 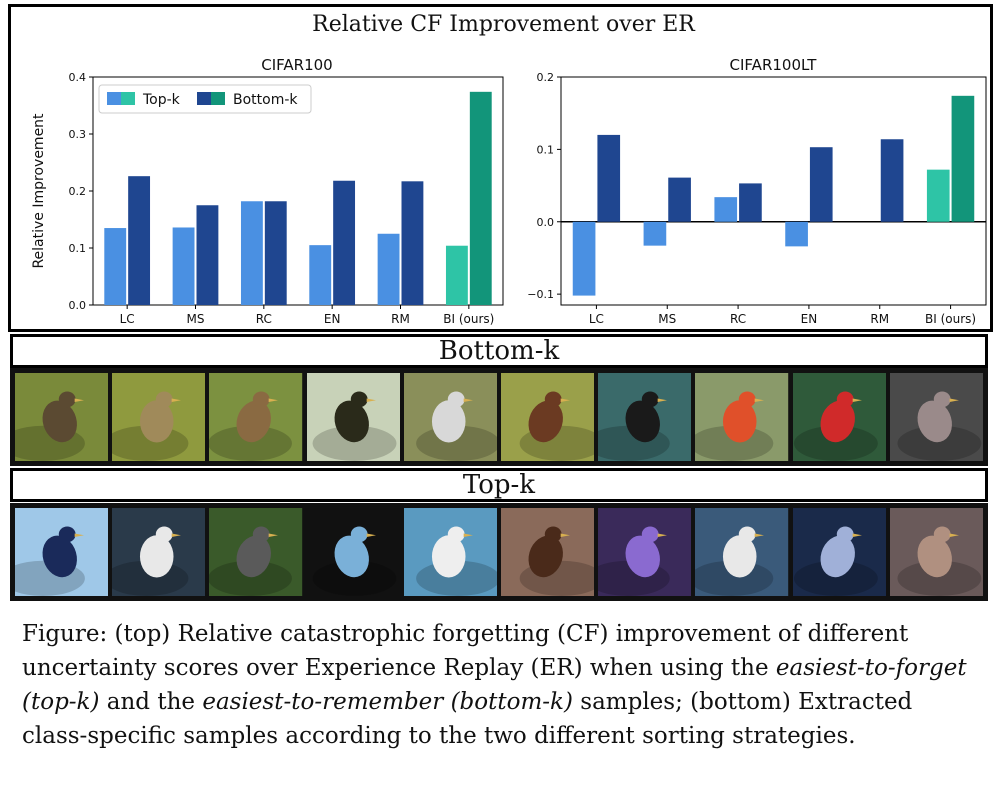 I want to click on caption-emphasis-2: easiest-to-remember (bottom-k), so click(x=387, y=702).